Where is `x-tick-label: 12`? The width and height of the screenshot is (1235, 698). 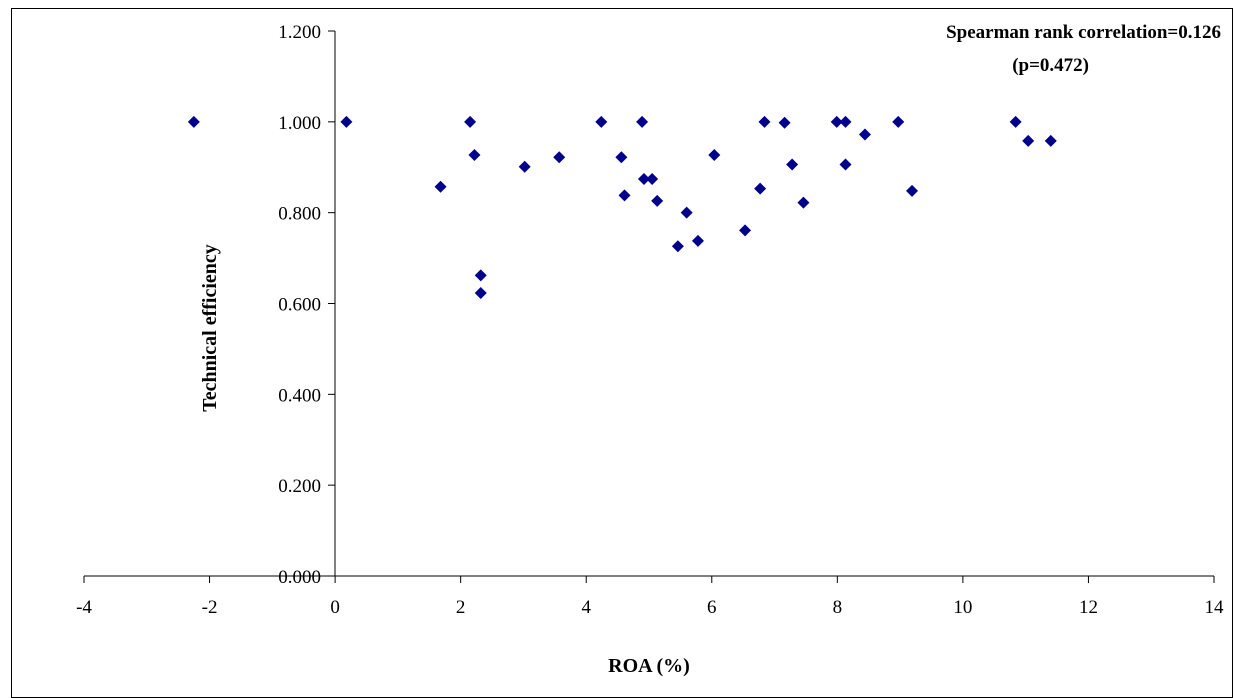
x-tick-label: 12 is located at coordinates (1088, 607).